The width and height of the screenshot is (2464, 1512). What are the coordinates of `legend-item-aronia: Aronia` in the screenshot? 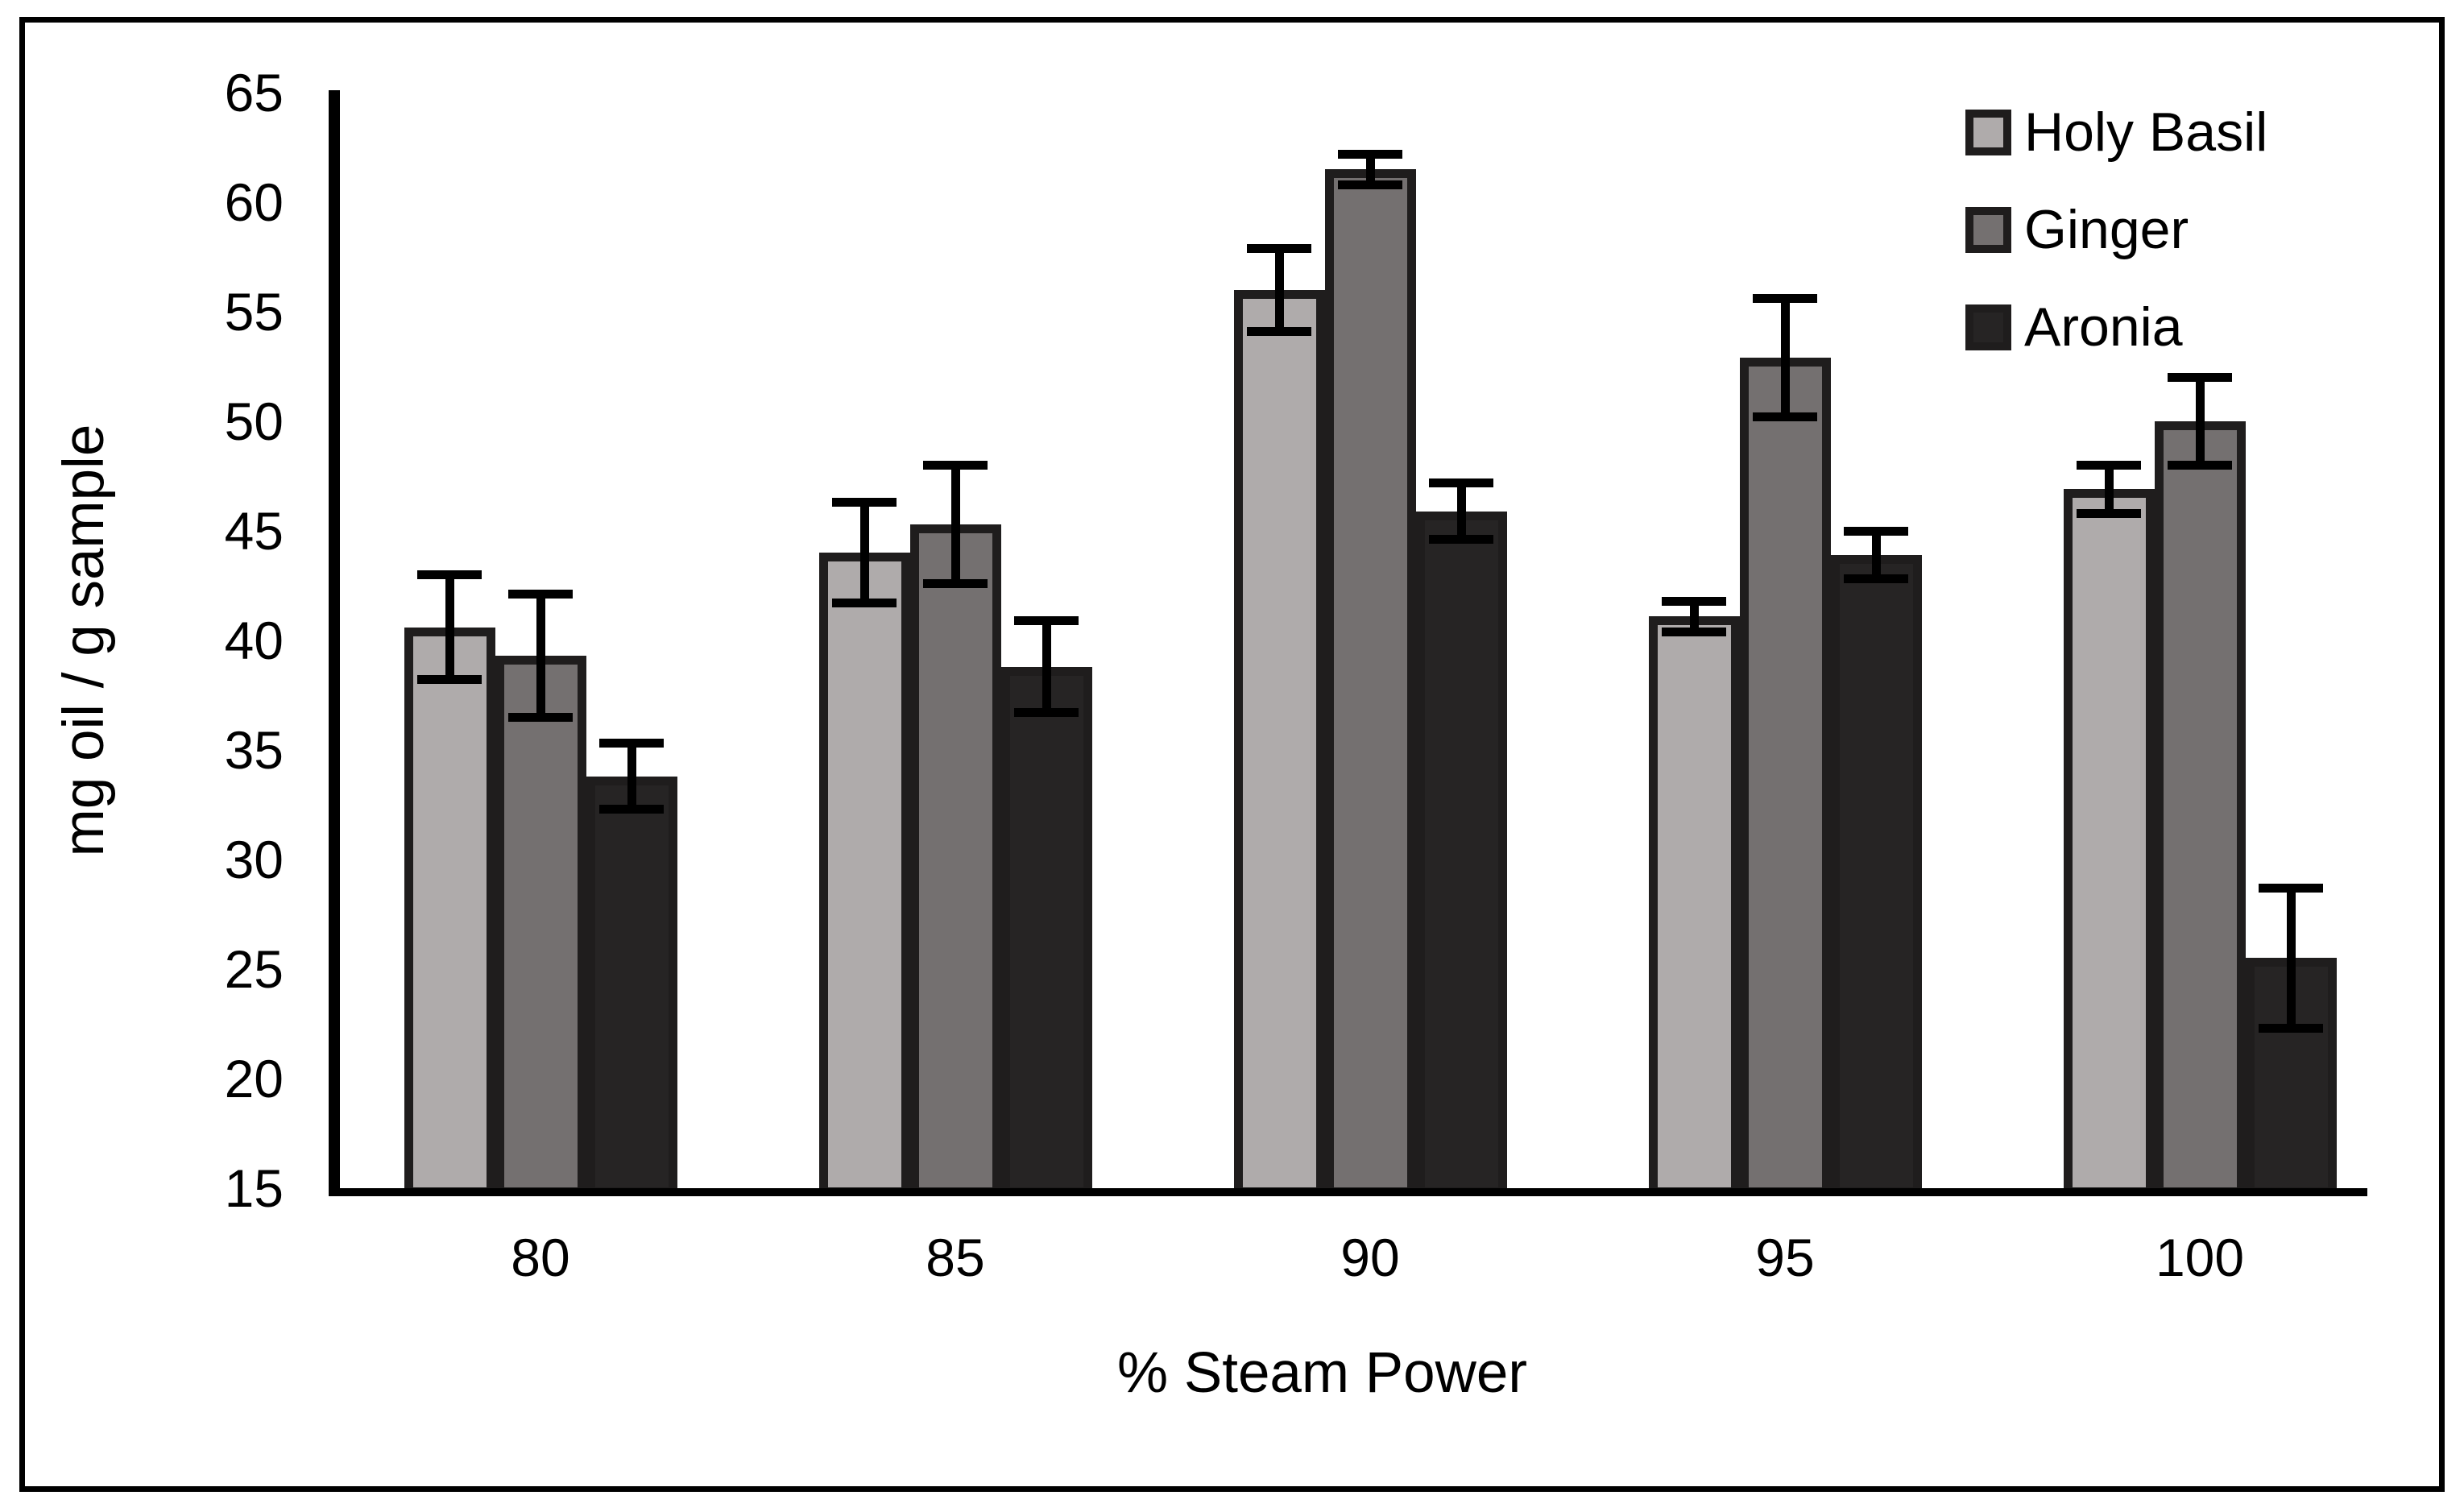 It's located at (2074, 327).